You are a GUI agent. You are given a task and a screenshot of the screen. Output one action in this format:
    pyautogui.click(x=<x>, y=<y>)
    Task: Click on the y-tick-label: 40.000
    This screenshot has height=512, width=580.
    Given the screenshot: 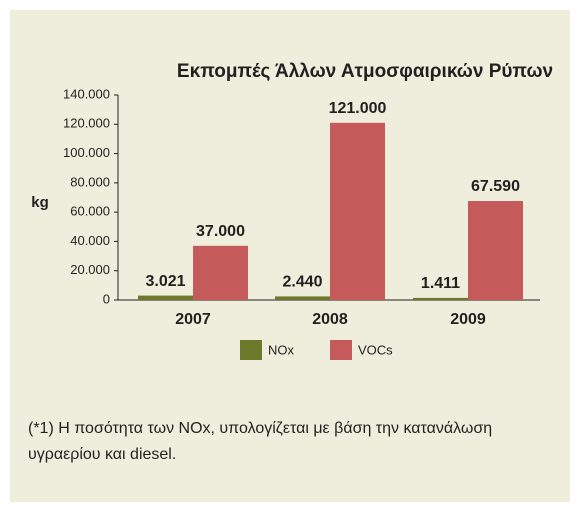 What is the action you would take?
    pyautogui.click(x=90, y=240)
    